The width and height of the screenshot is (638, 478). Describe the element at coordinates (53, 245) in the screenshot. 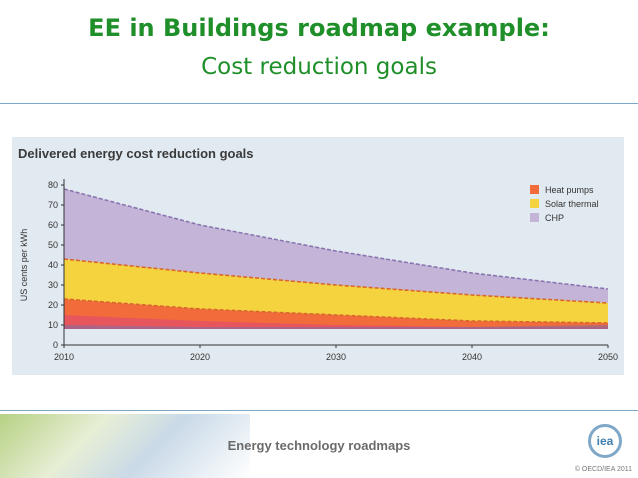

I see `y-tick-label: 50` at that location.